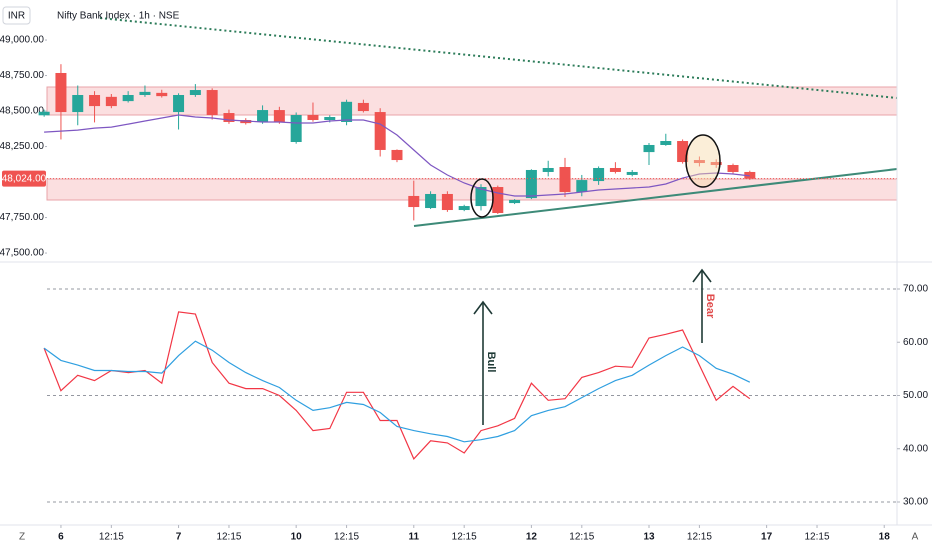  I want to click on last-price-badge, so click(24, 178).